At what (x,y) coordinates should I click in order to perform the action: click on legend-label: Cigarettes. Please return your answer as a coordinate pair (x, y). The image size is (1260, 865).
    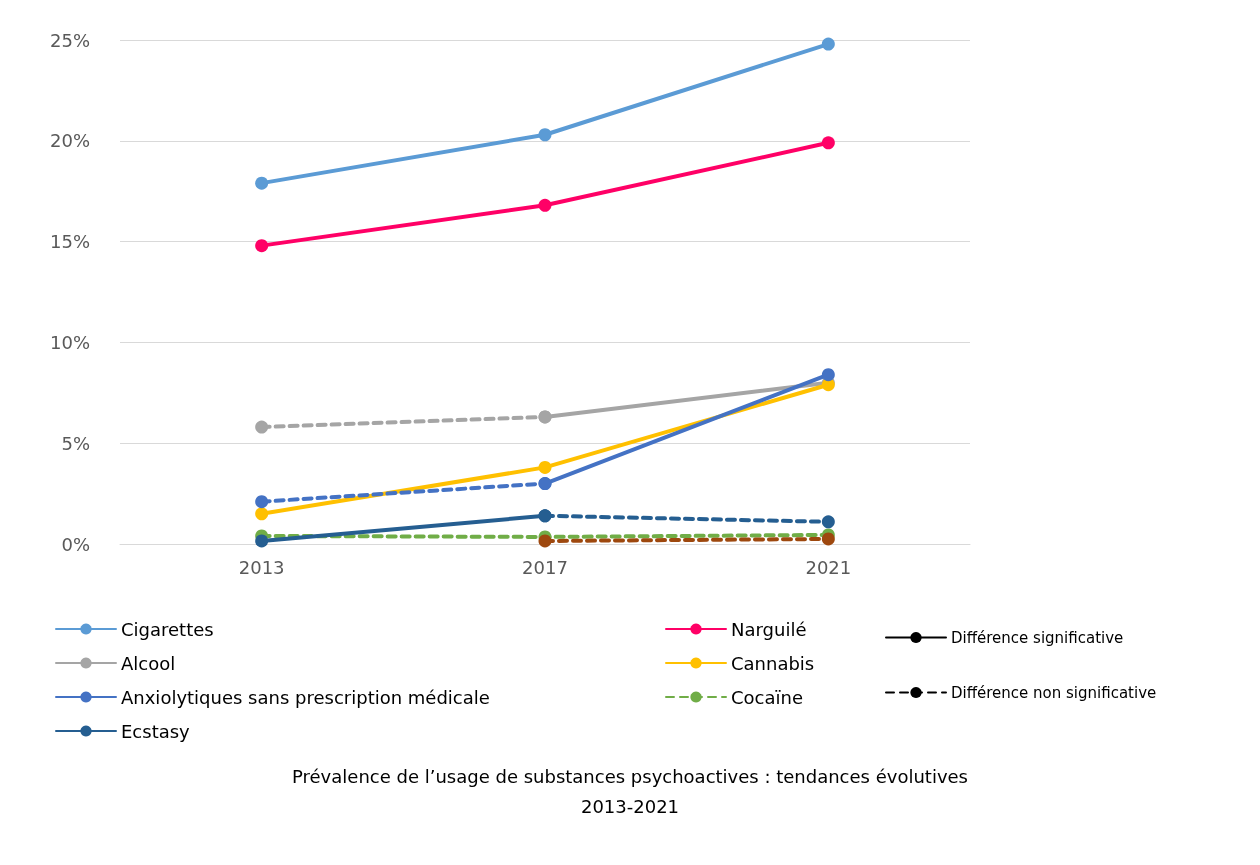
    Looking at the image, I should click on (167, 629).